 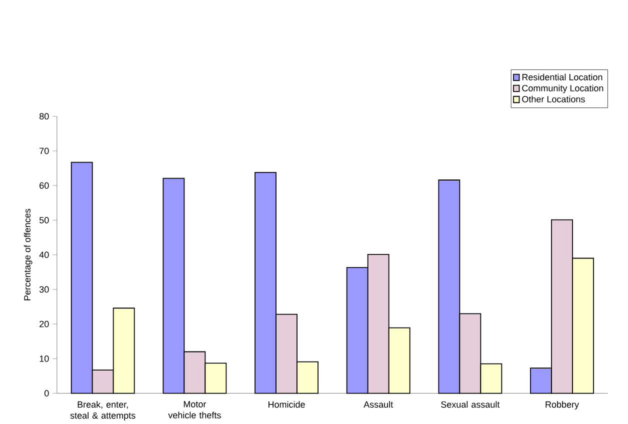 I want to click on y-tick-label: 30, so click(x=44, y=289).